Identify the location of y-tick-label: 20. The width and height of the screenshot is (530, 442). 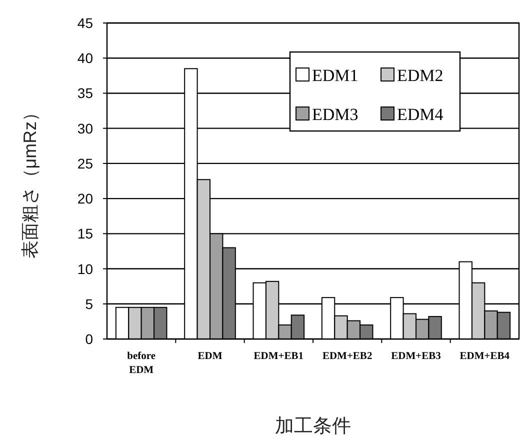
(85, 198).